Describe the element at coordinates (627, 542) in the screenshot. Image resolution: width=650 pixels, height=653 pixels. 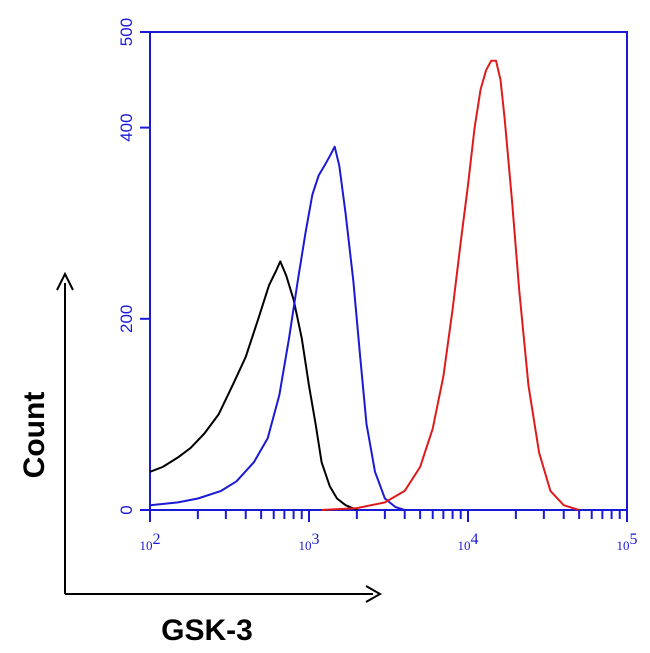
I see `x-tick-label: 10⁵` at that location.